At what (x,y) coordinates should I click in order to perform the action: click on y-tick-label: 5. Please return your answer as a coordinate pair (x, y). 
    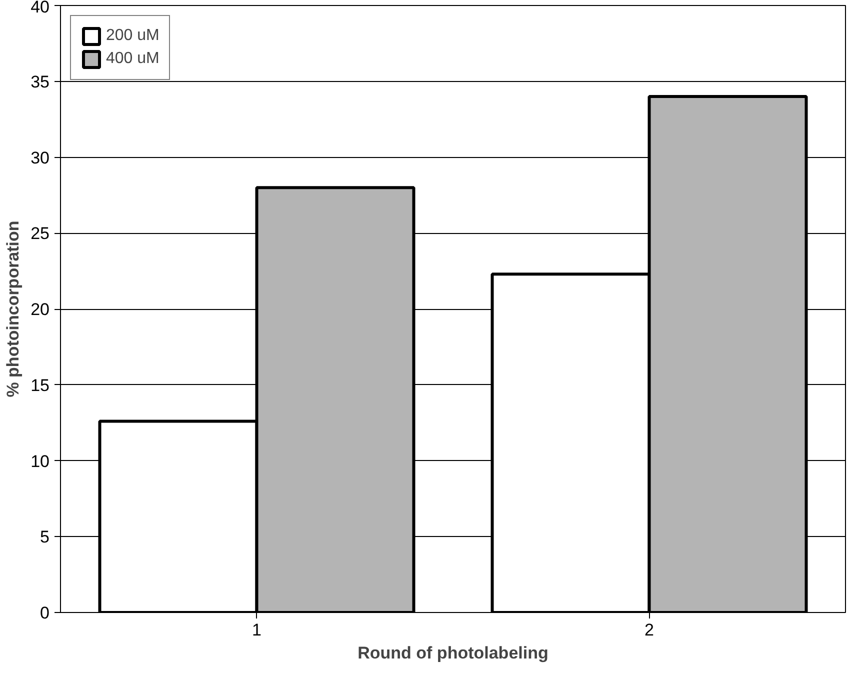
    Looking at the image, I should click on (45, 537).